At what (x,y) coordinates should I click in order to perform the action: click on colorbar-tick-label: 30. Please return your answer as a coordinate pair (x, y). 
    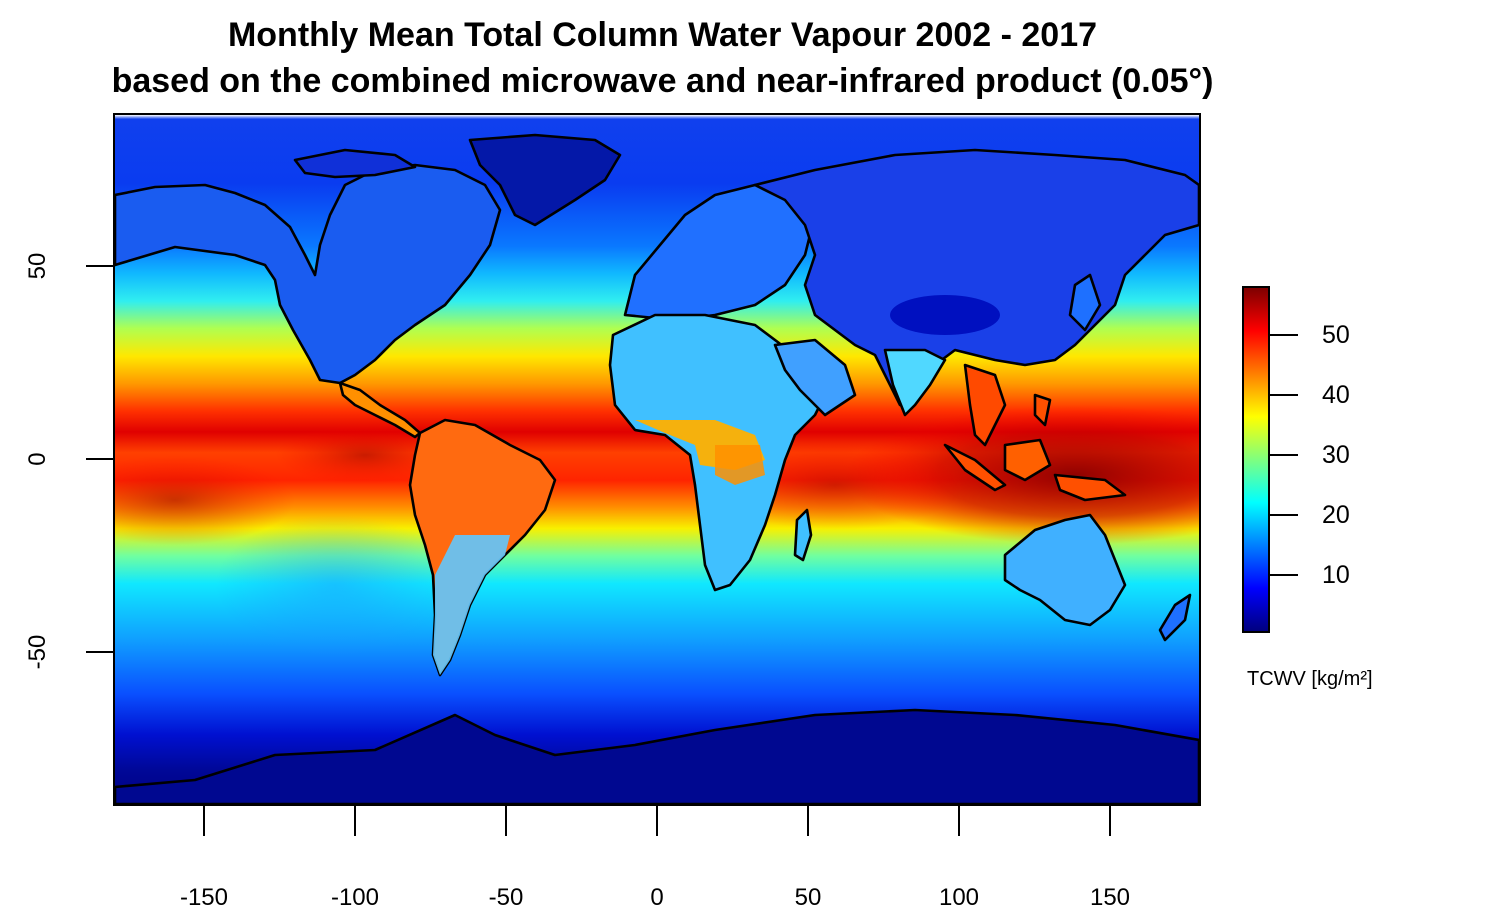
    Looking at the image, I should click on (1336, 455).